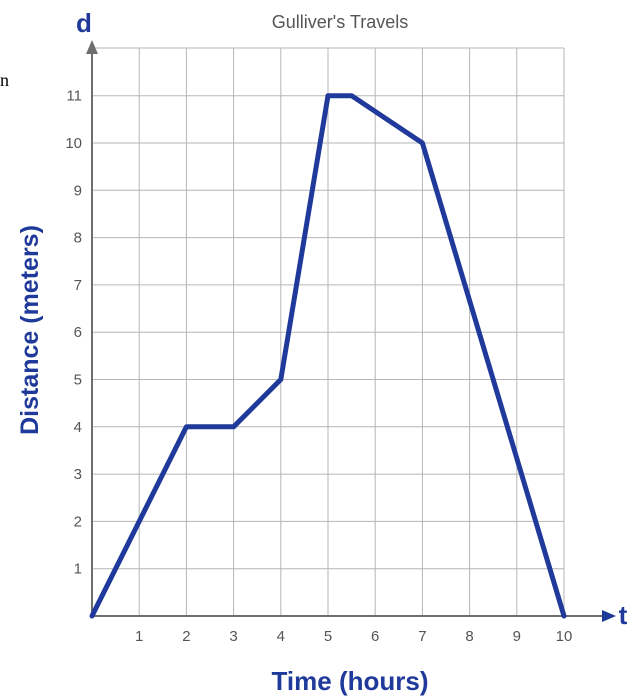 Image resolution: width=638 pixels, height=700 pixels. What do you see at coordinates (78, 190) in the screenshot?
I see `y-tick-label: 9` at bounding box center [78, 190].